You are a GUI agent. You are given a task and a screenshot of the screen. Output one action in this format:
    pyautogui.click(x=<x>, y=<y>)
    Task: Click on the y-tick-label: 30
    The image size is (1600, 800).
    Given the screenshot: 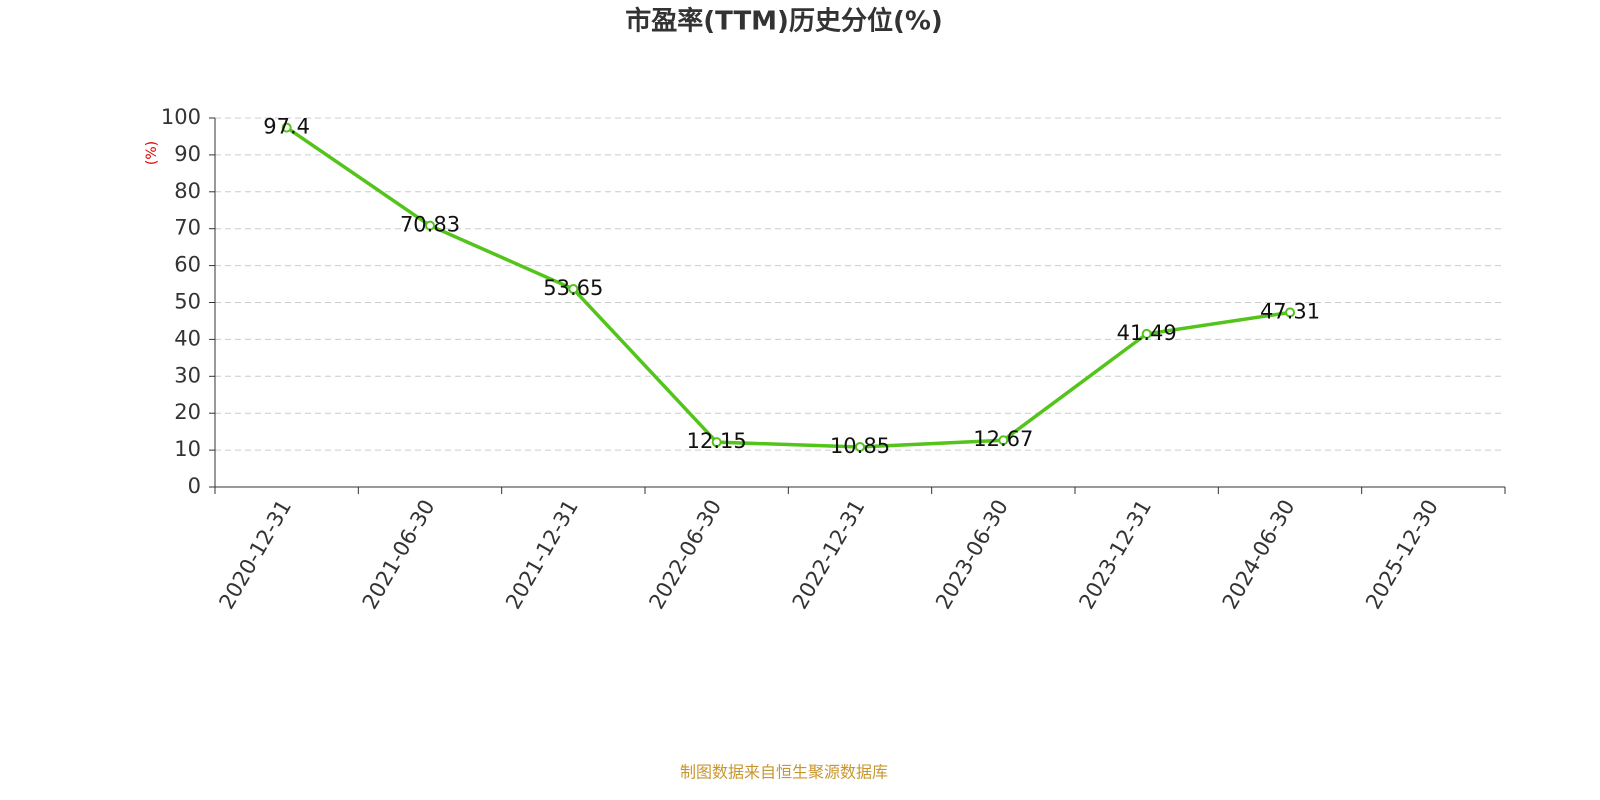 What is the action you would take?
    pyautogui.click(x=187, y=375)
    